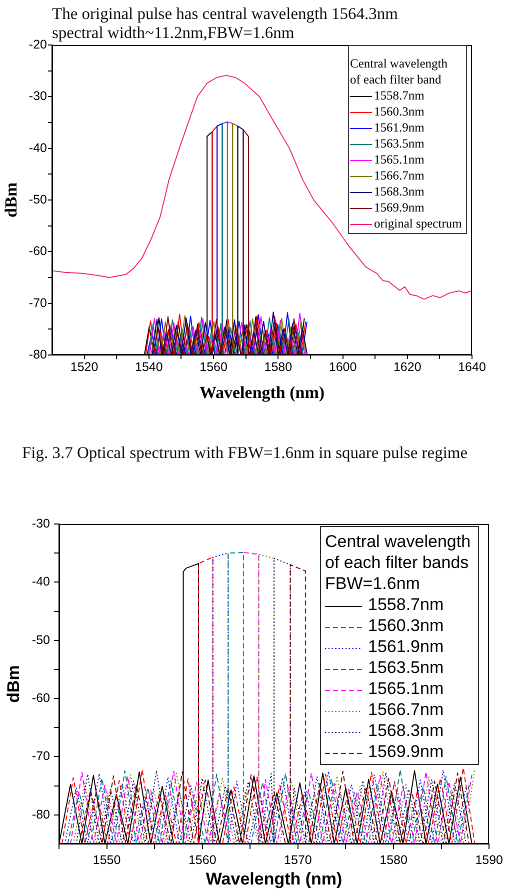 The width and height of the screenshot is (507, 893). What do you see at coordinates (472, 367) in the screenshot?
I see `x-tick-label: 1640` at bounding box center [472, 367].